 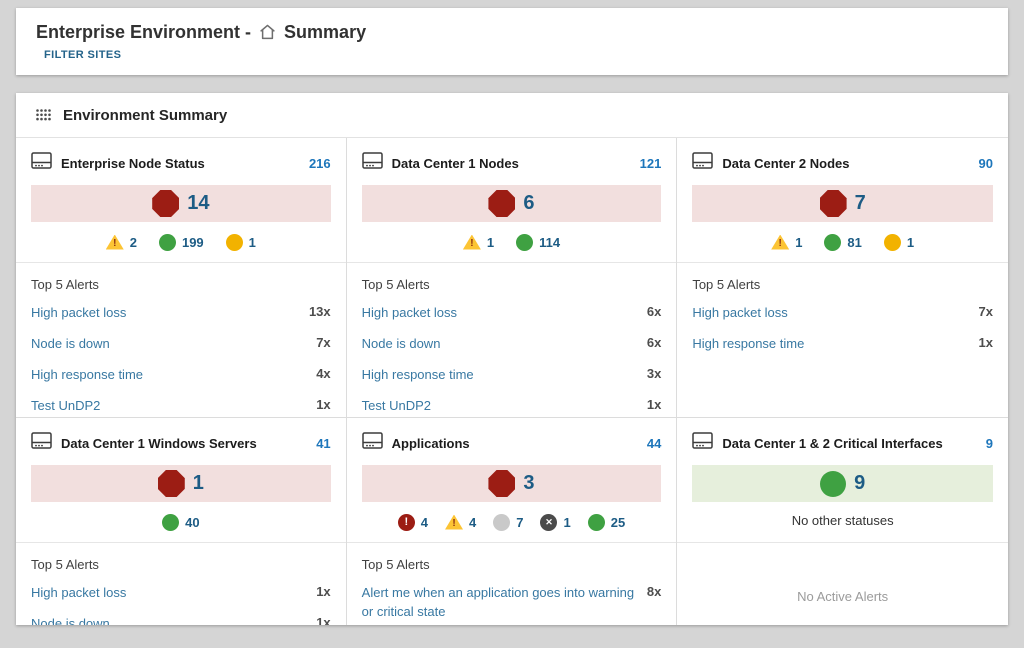 I want to click on status-row: ! 4! 4 7 ✕ 1 25, so click(x=512, y=522).